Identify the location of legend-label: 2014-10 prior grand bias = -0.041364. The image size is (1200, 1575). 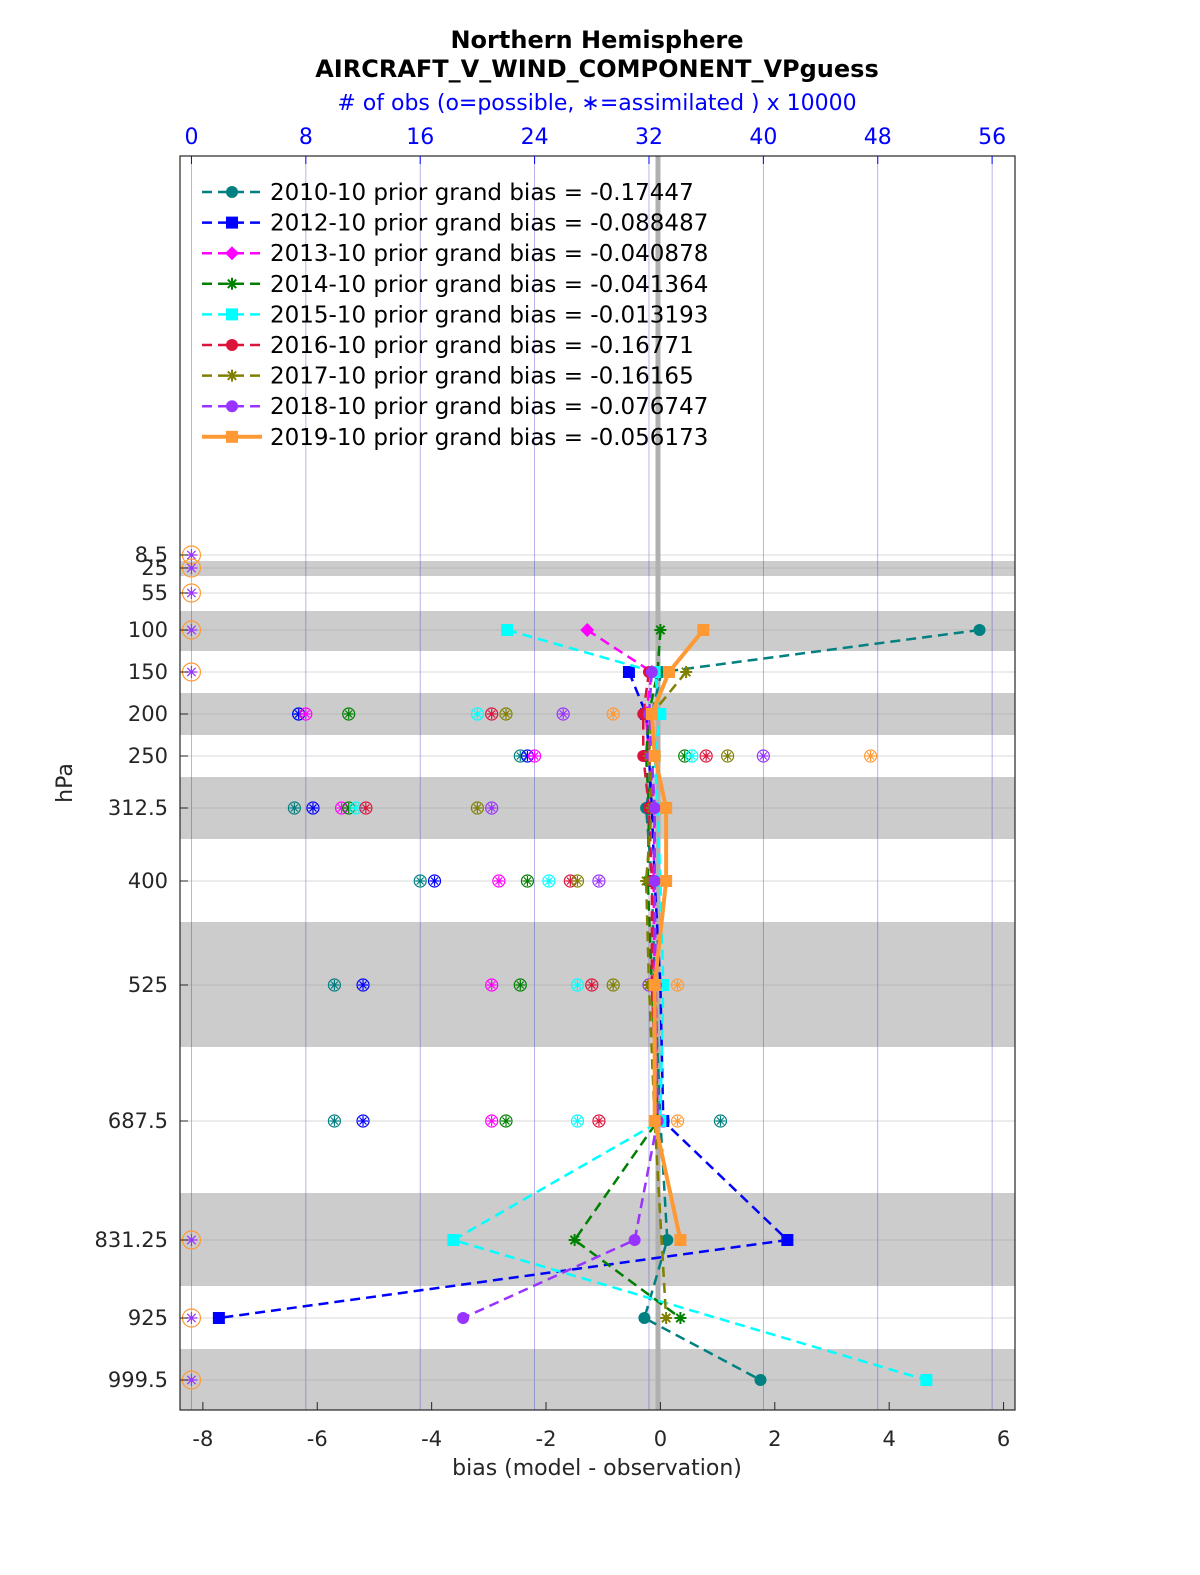
(489, 285).